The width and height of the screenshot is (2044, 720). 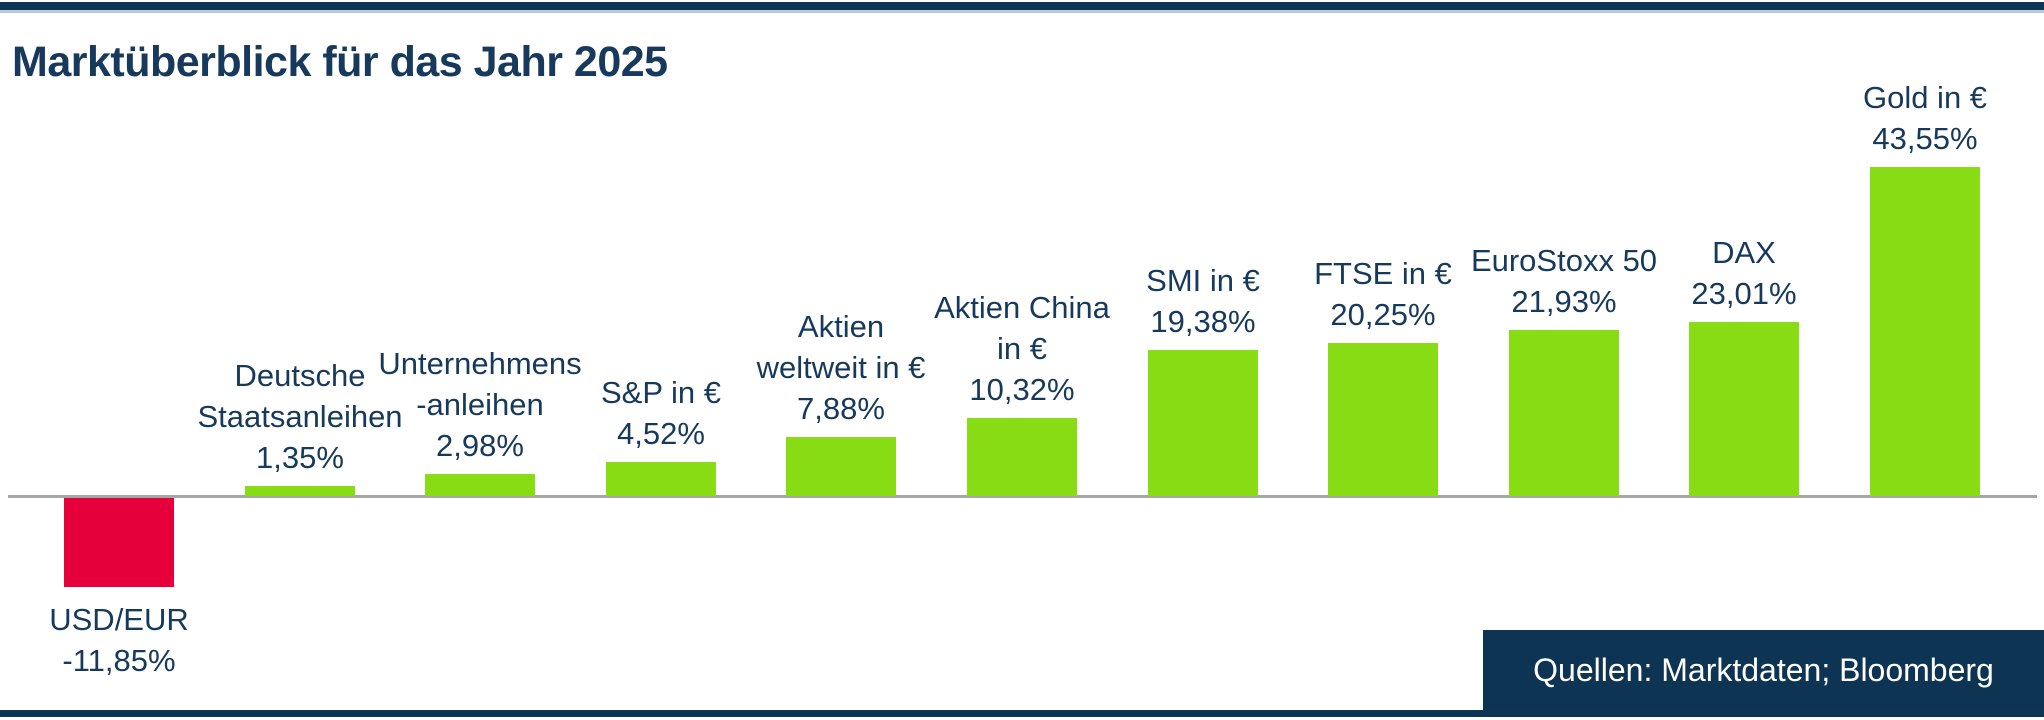 I want to click on bar-value-label: 21,93%, so click(x=1564, y=301).